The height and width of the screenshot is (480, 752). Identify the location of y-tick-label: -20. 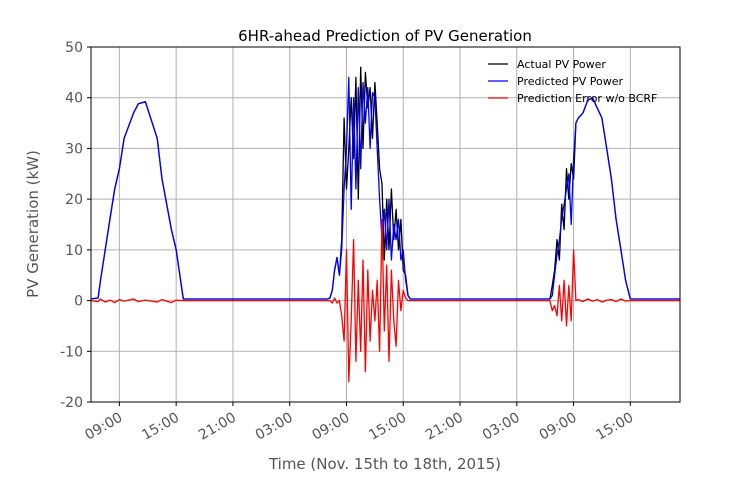
(71, 403).